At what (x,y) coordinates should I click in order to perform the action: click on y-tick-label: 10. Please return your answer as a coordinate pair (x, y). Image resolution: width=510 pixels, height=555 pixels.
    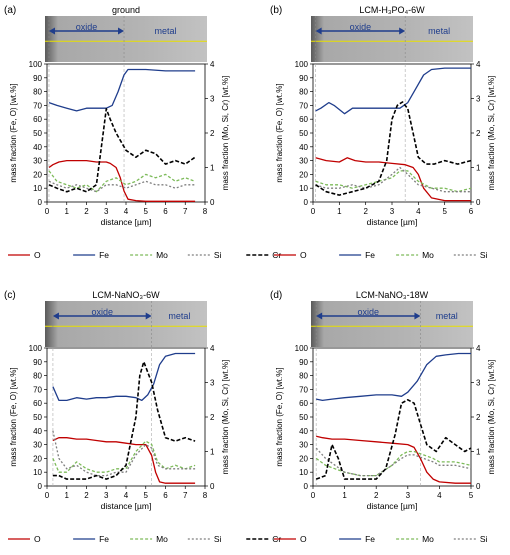
    Looking at the image, I should click on (37, 188).